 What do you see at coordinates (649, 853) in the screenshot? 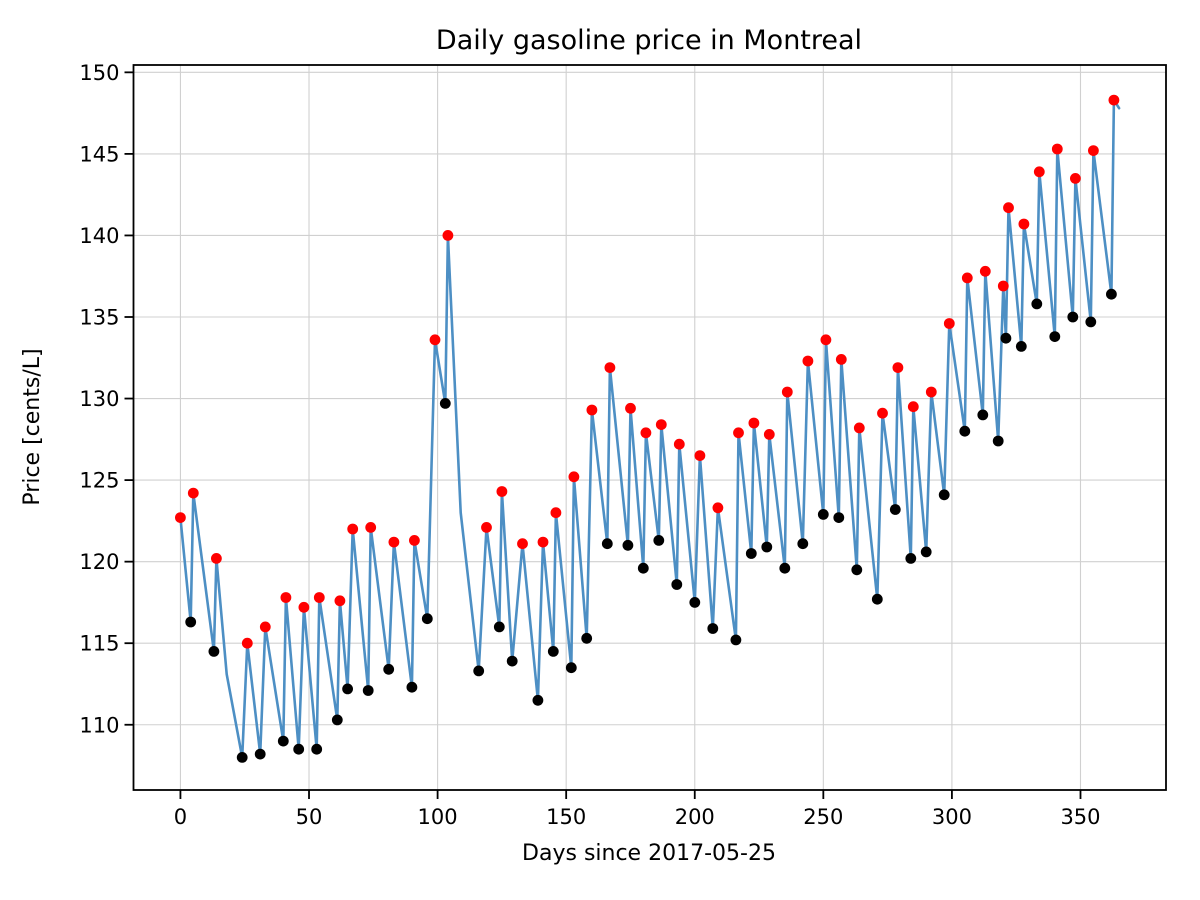
I see `x-axis-label: Days since 2017-05-25` at bounding box center [649, 853].